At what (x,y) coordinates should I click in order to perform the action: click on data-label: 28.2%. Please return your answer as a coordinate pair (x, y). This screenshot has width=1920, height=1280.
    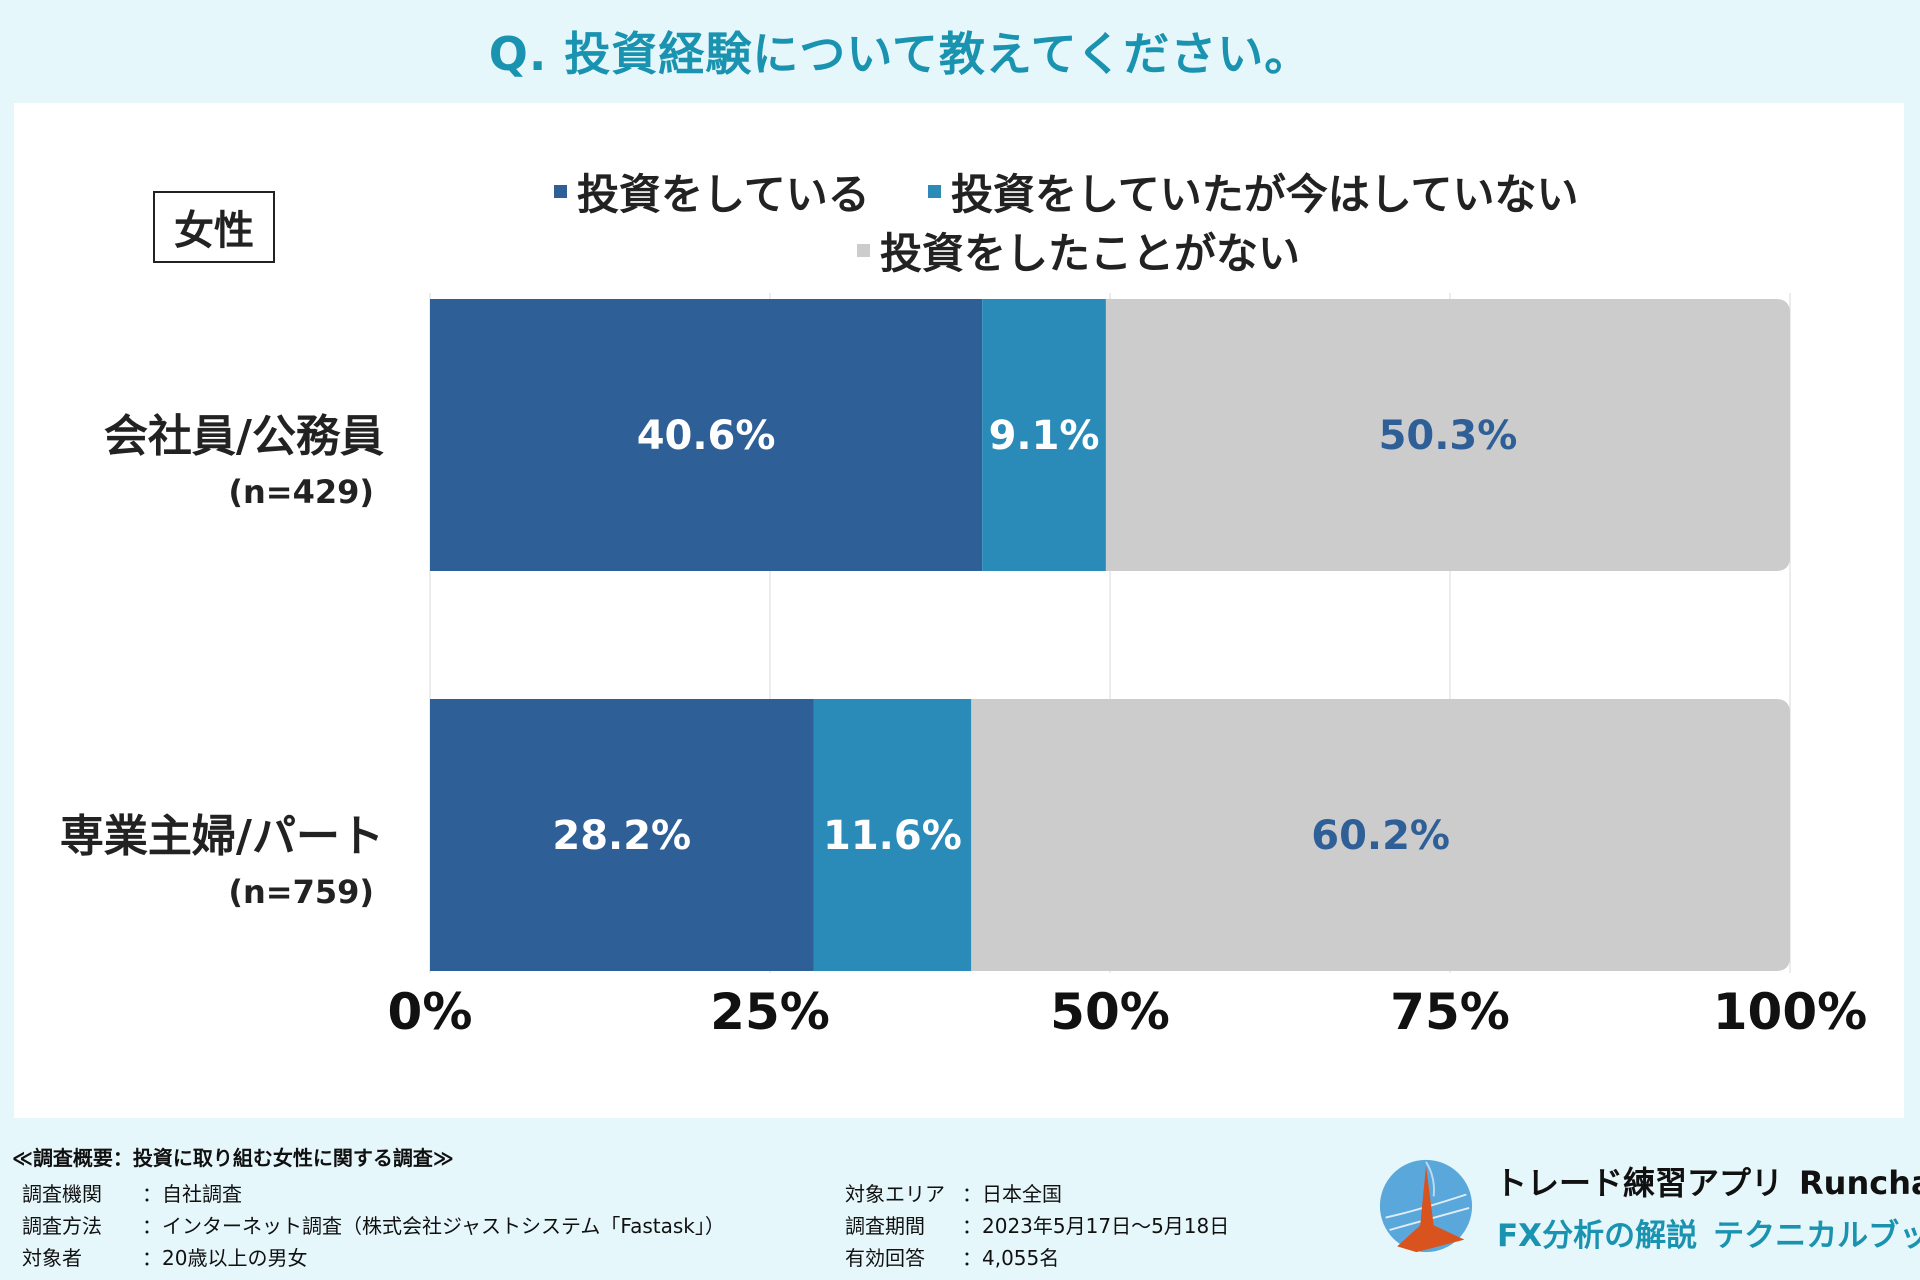
    Looking at the image, I should click on (621, 836).